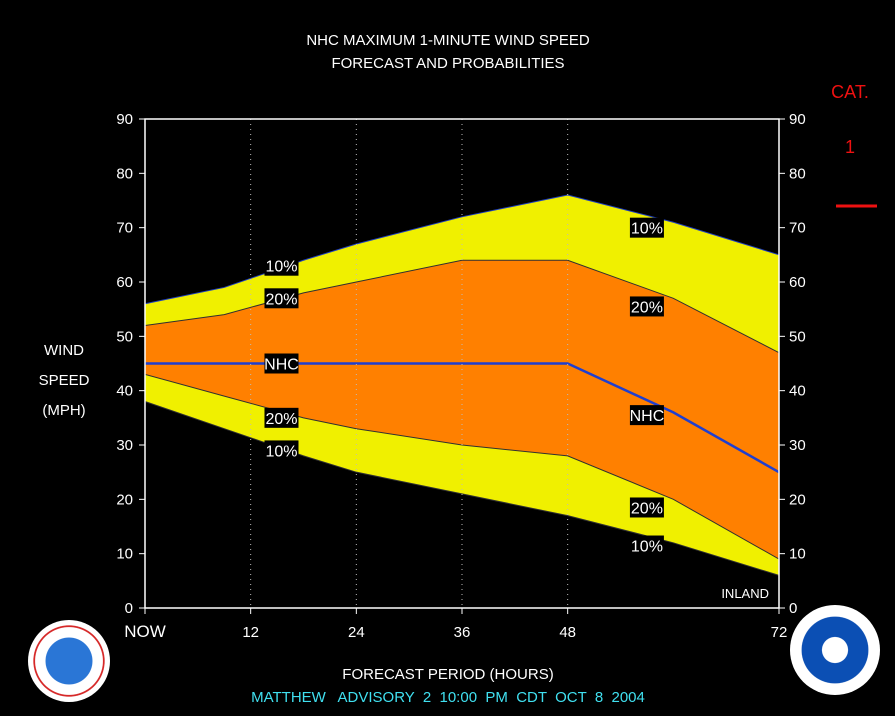  What do you see at coordinates (745, 593) in the screenshot?
I see `inland-label: INLAND` at bounding box center [745, 593].